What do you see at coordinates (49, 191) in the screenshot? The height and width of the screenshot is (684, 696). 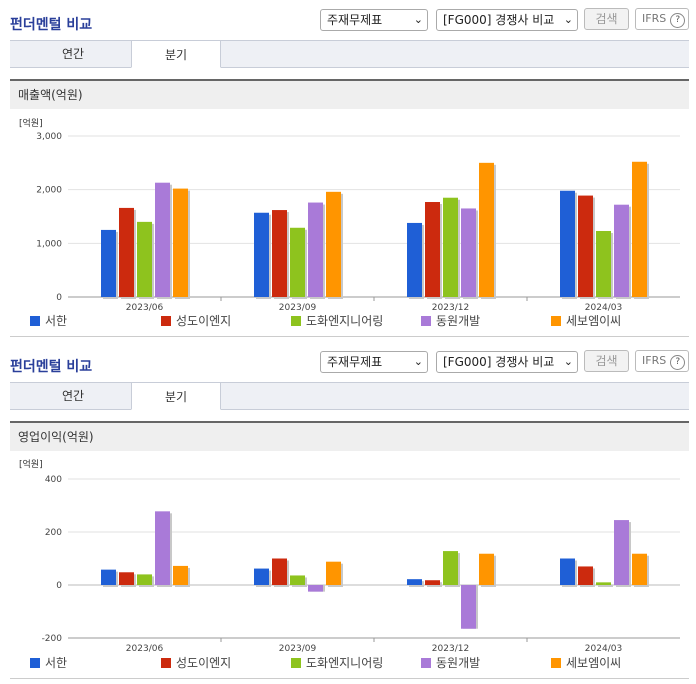 I see `y-tick-label: 2,000` at bounding box center [49, 191].